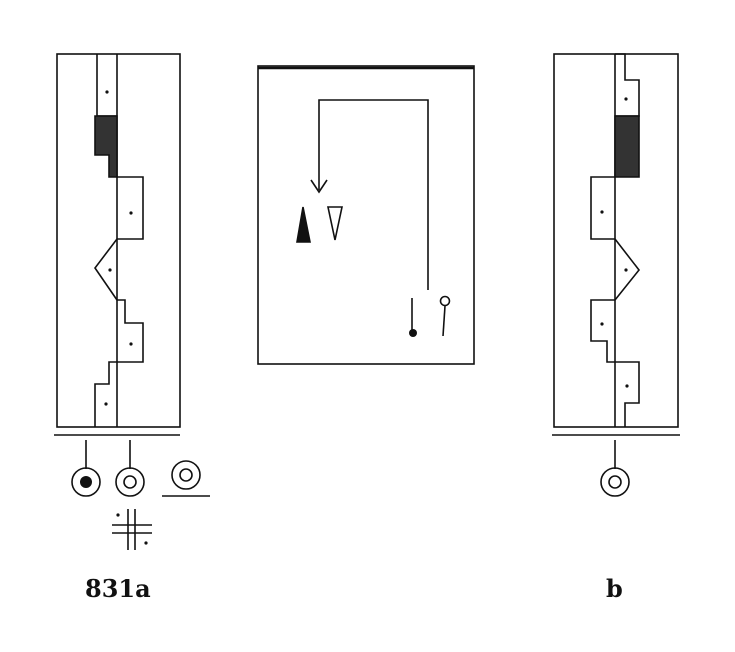  I want to click on right-block-6-dot, so click(627, 386).